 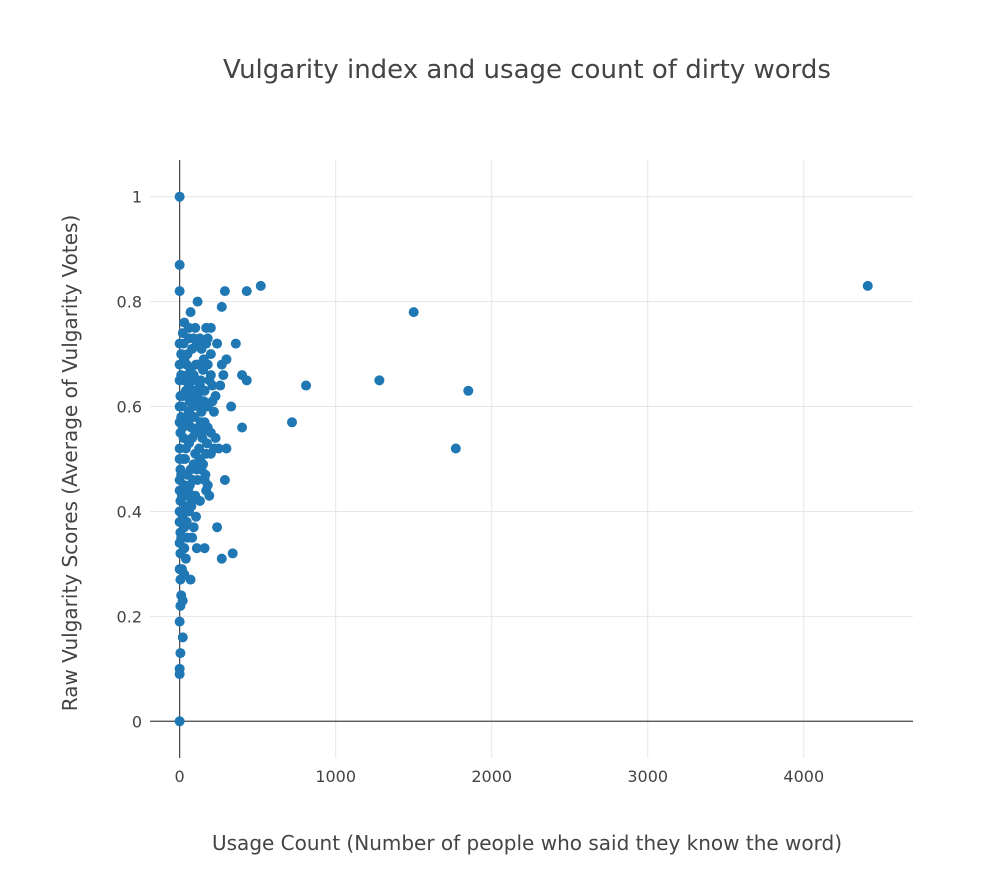 What do you see at coordinates (129, 511) in the screenshot?
I see `y-tick-label: 0.4` at bounding box center [129, 511].